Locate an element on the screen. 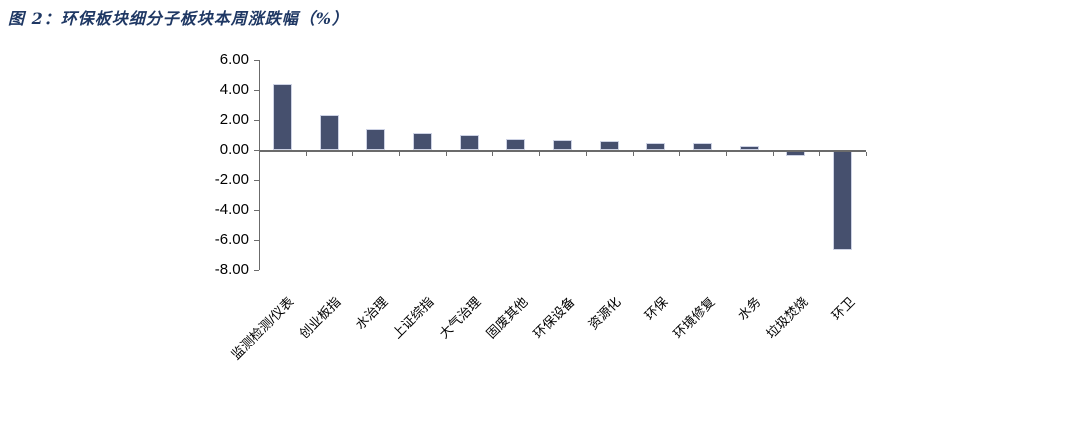 The image size is (1079, 430). y-tick-label: 2.00 is located at coordinates (234, 119).